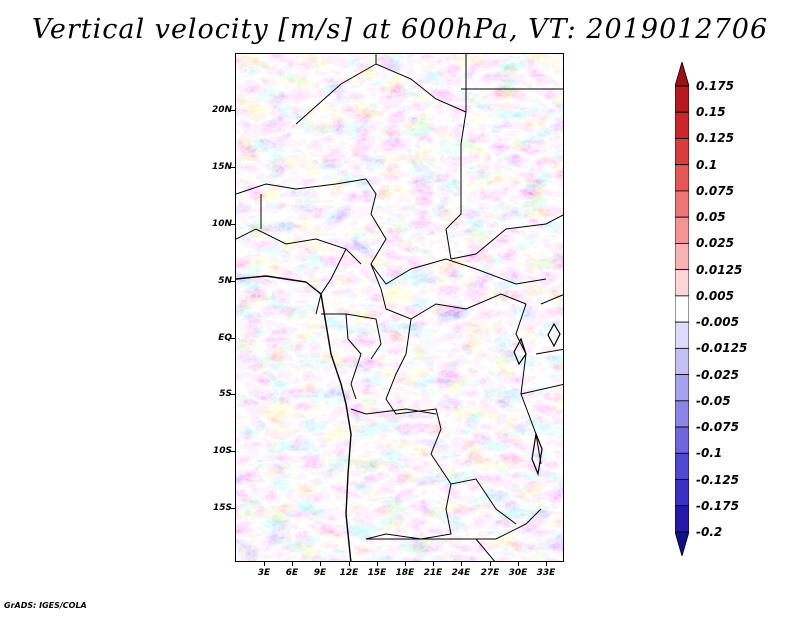  I want to click on colorbar-tick-label: 0.05, so click(711, 217).